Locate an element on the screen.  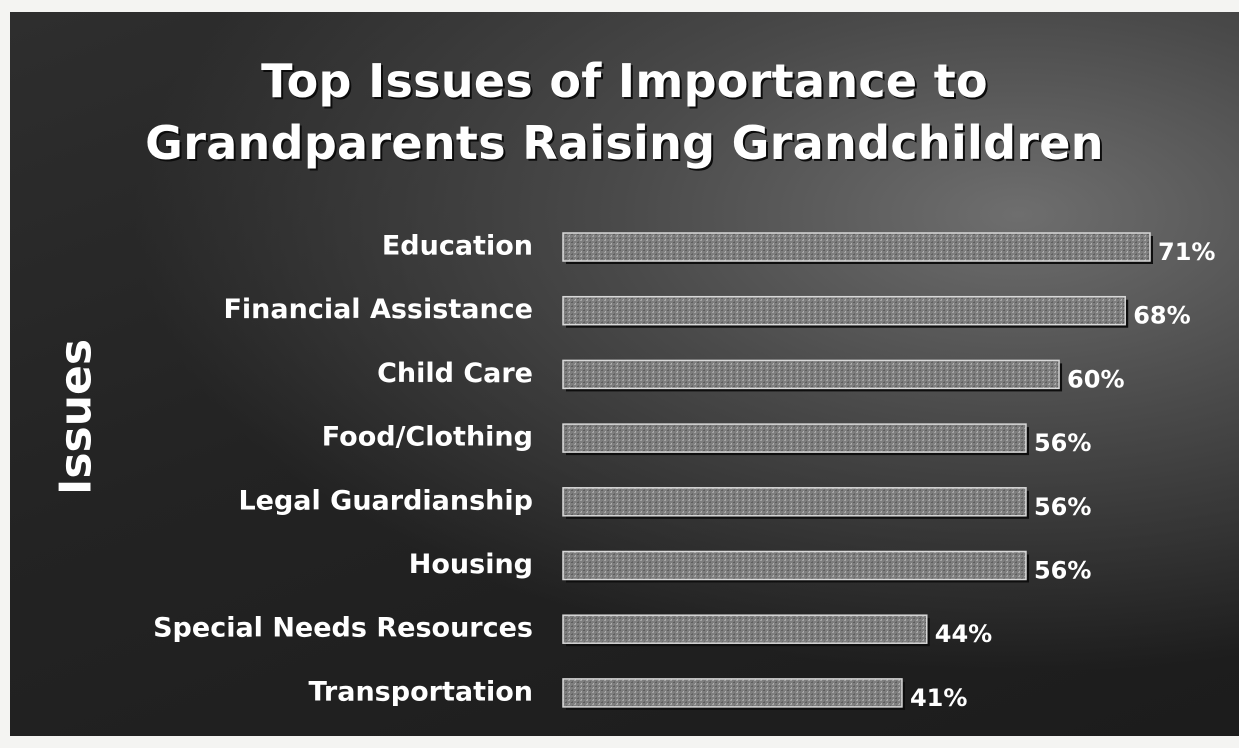
bar-group-transportation: Transportation 41% is located at coordinates (637, 694).